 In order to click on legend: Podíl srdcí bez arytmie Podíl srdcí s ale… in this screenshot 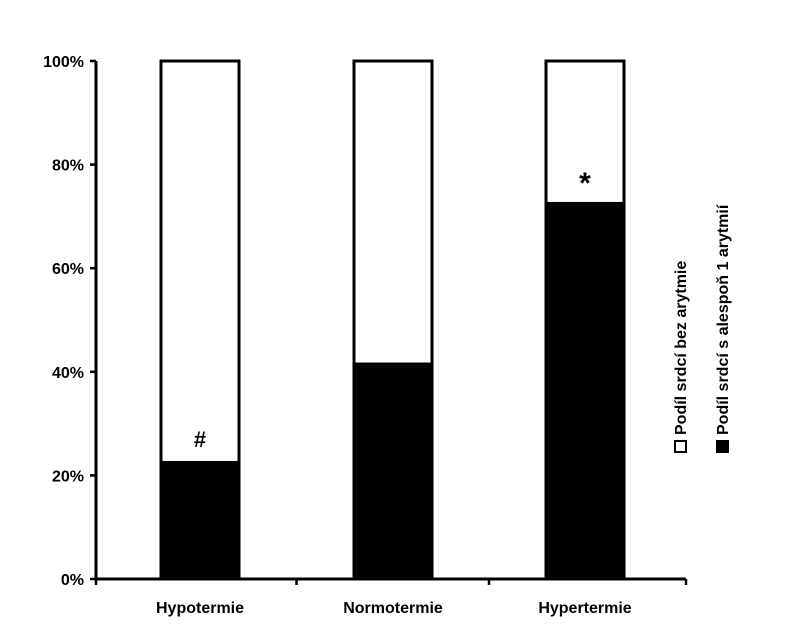, I will do `click(702, 328)`.